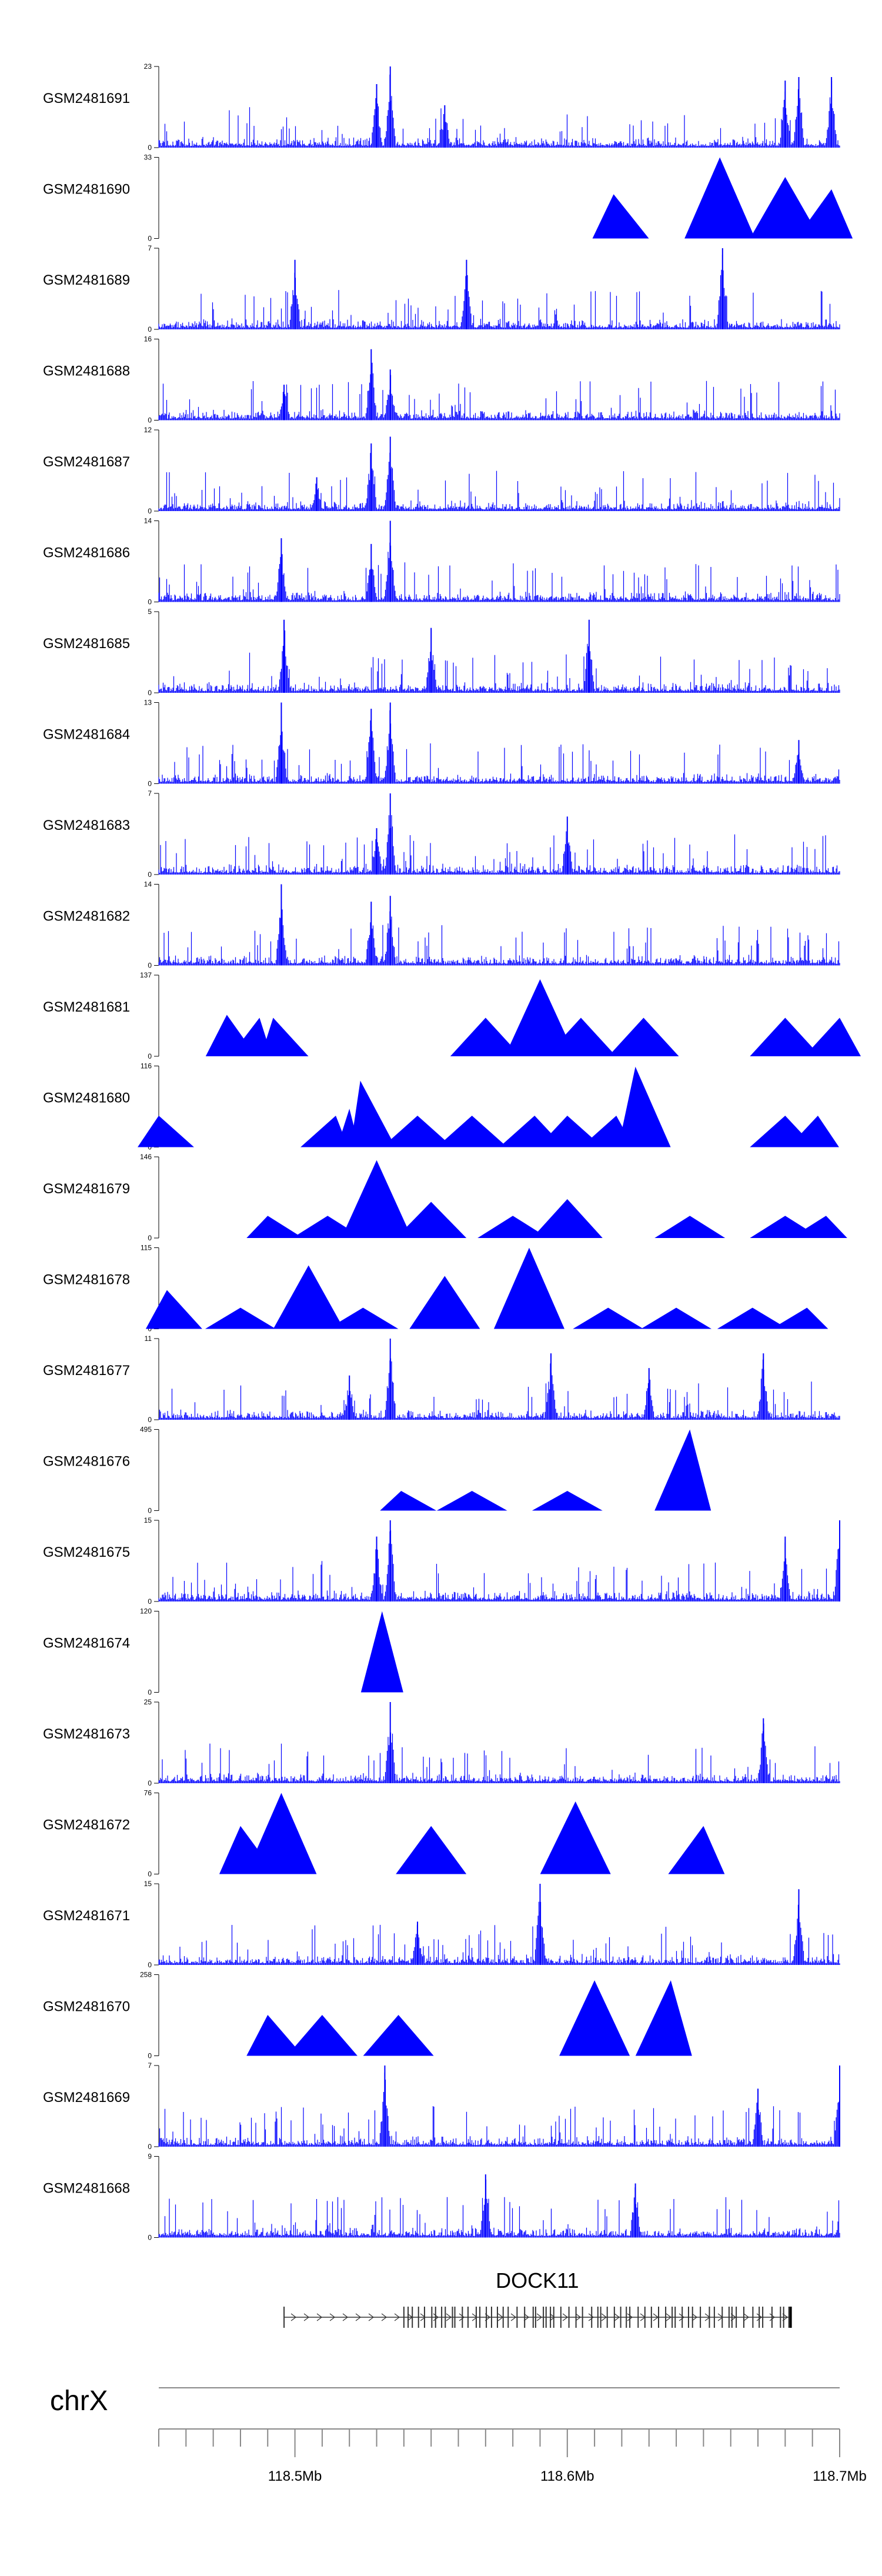 The width and height of the screenshot is (882, 2576). I want to click on track-GSM2481681: GSM2481681 137 0, so click(452, 1015).